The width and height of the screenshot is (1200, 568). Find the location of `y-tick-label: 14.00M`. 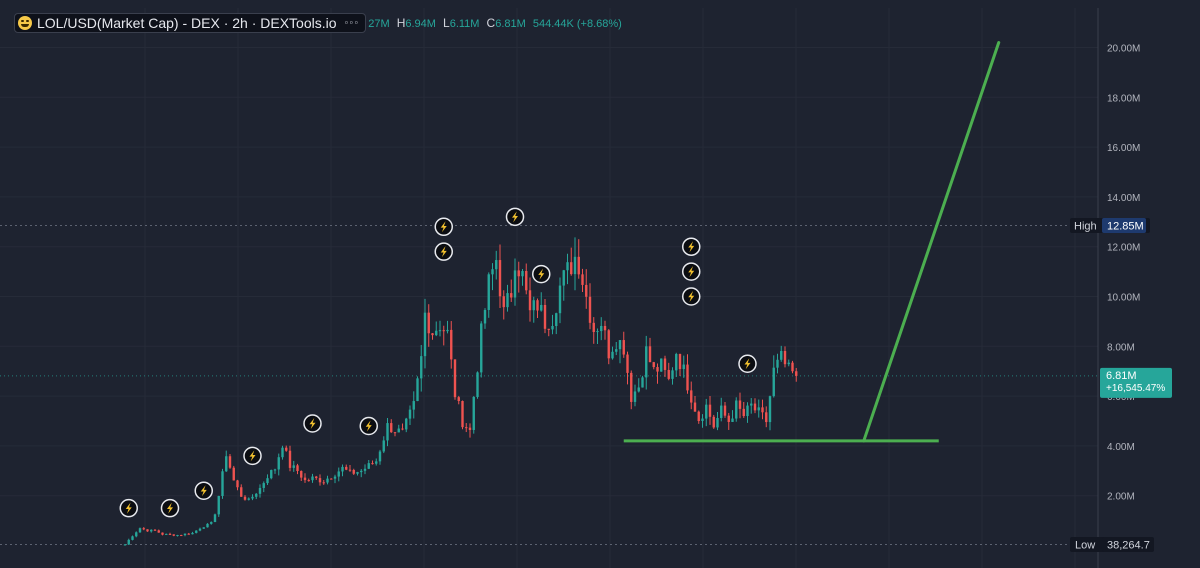

y-tick-label: 14.00M is located at coordinates (1123, 198).